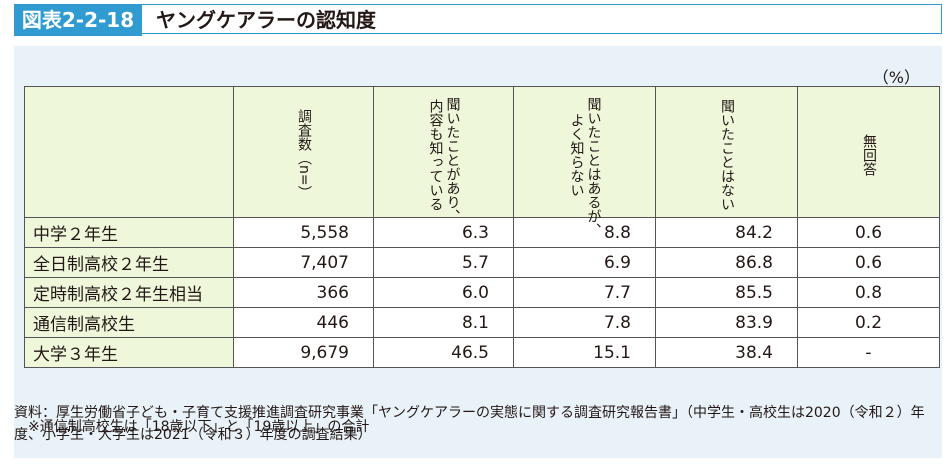 The height and width of the screenshot is (466, 950). Describe the element at coordinates (129, 262) in the screenshot. I see `row-label: 全日制高校２年生` at that location.